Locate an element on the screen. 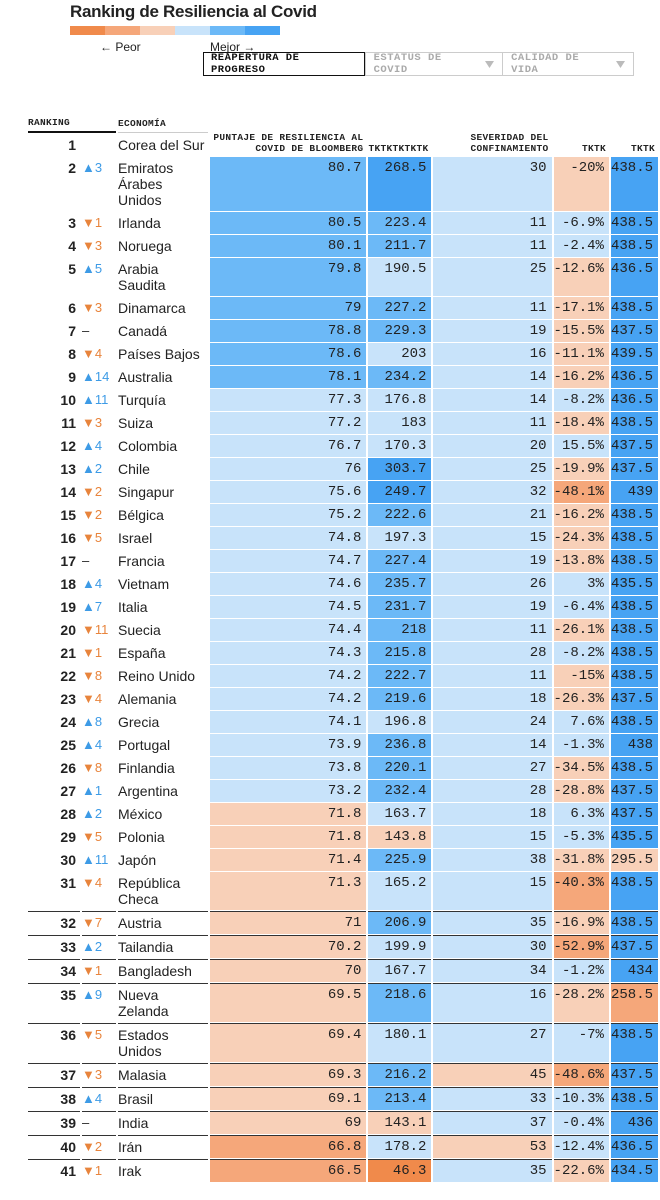  rank-change: ▲9 is located at coordinates (99, 1002).